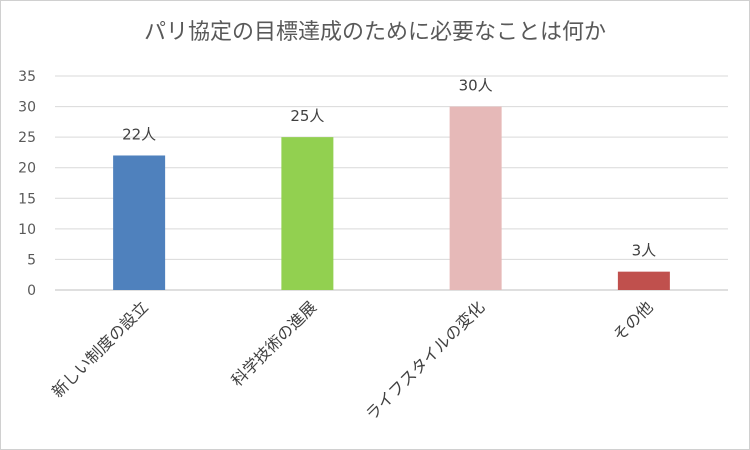 The height and width of the screenshot is (450, 750). What do you see at coordinates (374, 32) in the screenshot?
I see `chart-title: パリ協定の目標達成のために必要なことは何か` at bounding box center [374, 32].